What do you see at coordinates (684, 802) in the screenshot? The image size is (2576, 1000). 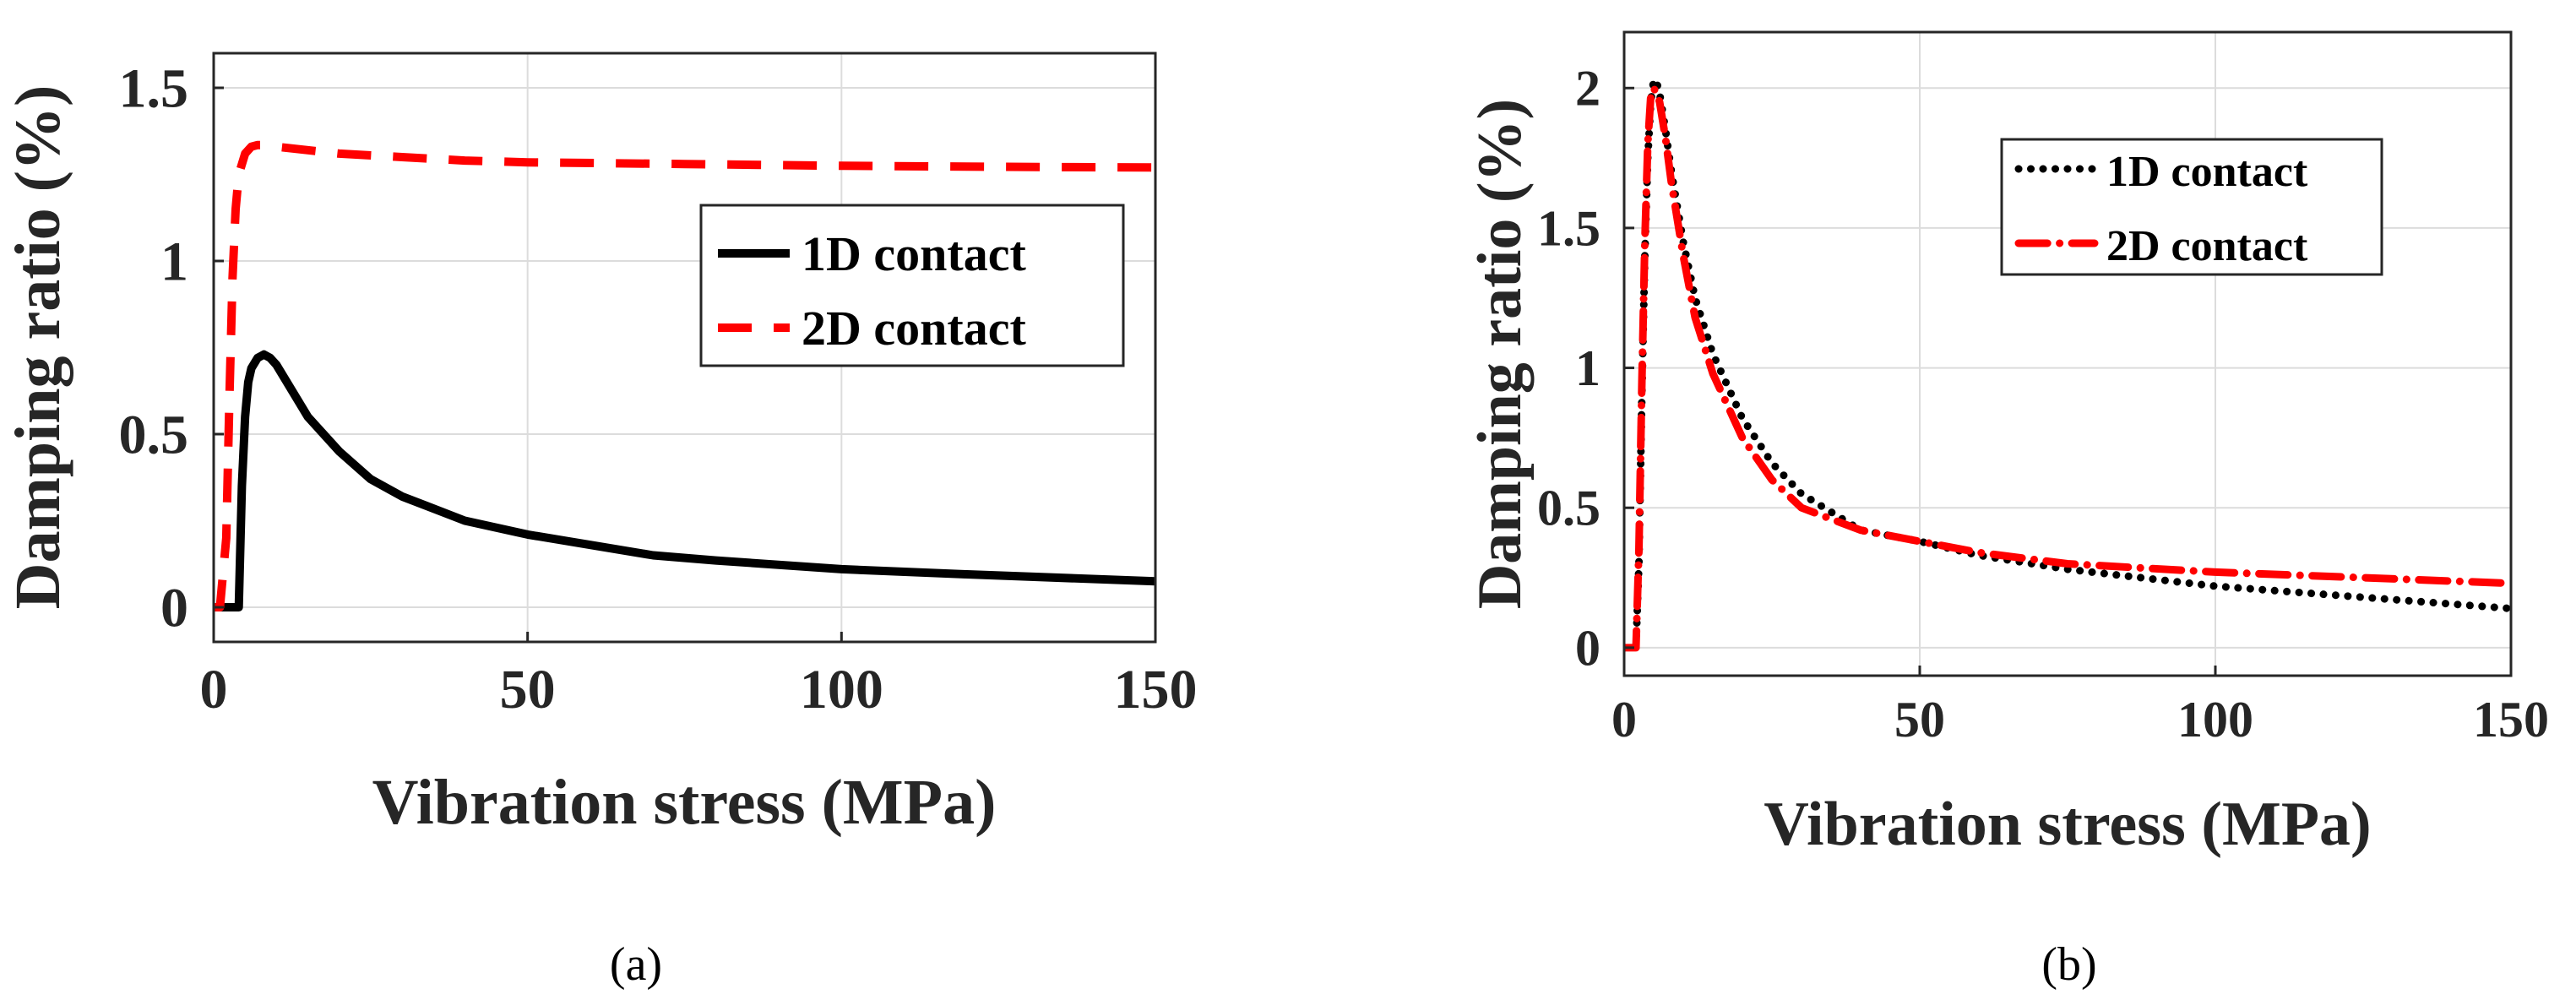 I see `x-axis-label-a: Vibration stress (MPa)` at bounding box center [684, 802].